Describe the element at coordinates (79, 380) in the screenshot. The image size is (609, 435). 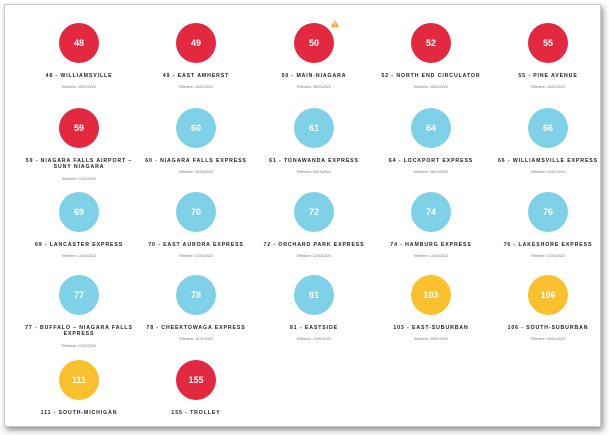
I see `route-badge-111: 111` at that location.